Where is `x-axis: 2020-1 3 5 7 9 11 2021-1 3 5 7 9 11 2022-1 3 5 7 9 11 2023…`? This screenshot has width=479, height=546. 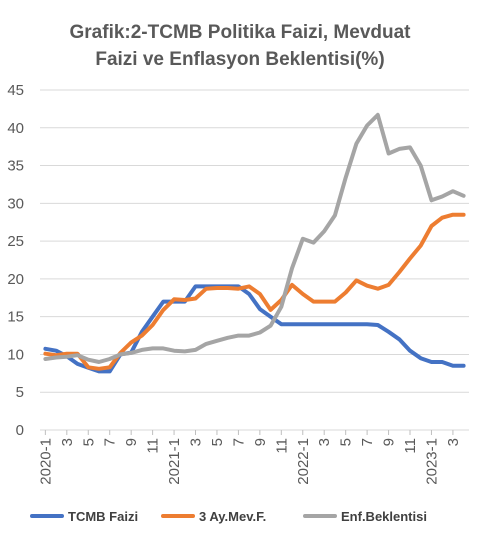
x-axis: 2020-1 3 5 7 9 11 2021-1 3 5 7 9 11 2022-1 3 5 7 9 11 2023… is located at coordinates (249, 457).